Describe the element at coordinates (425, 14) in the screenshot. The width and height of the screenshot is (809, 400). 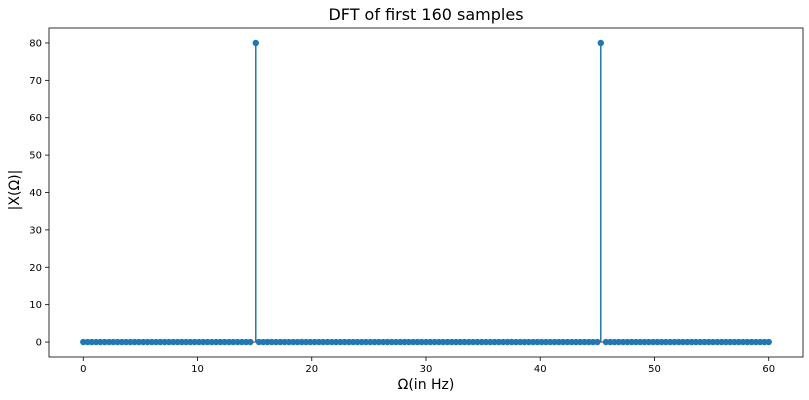
I see `chart-title: DFT of first 160 samples` at that location.